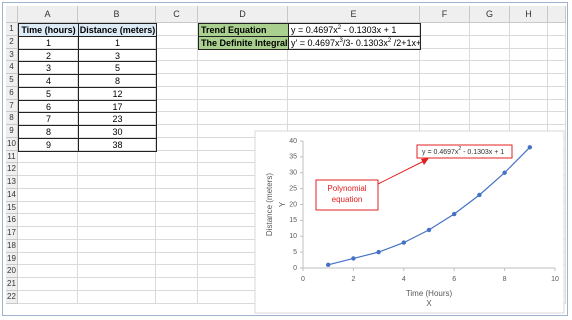 The image size is (572, 320). Describe the element at coordinates (12, 157) in the screenshot. I see `row-header: 11` at that location.